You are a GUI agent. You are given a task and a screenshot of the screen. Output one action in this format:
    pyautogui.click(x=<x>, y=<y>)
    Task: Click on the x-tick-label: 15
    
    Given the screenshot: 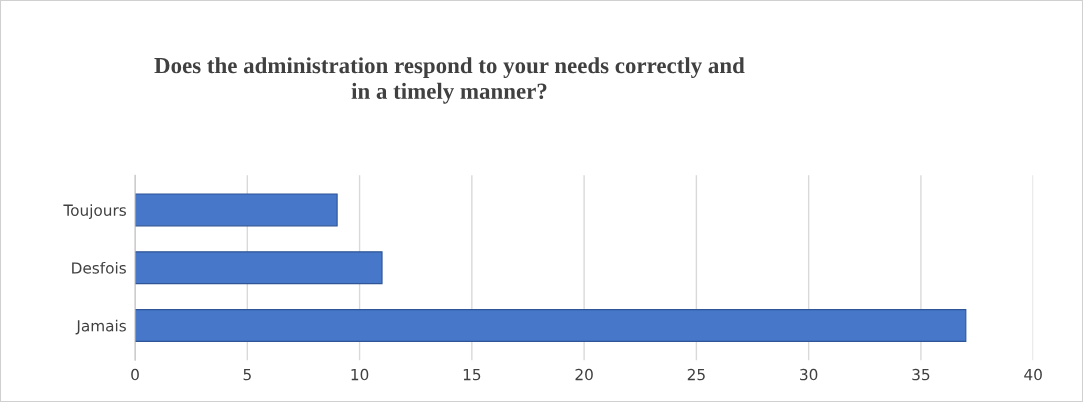 What is the action you would take?
    pyautogui.click(x=472, y=375)
    